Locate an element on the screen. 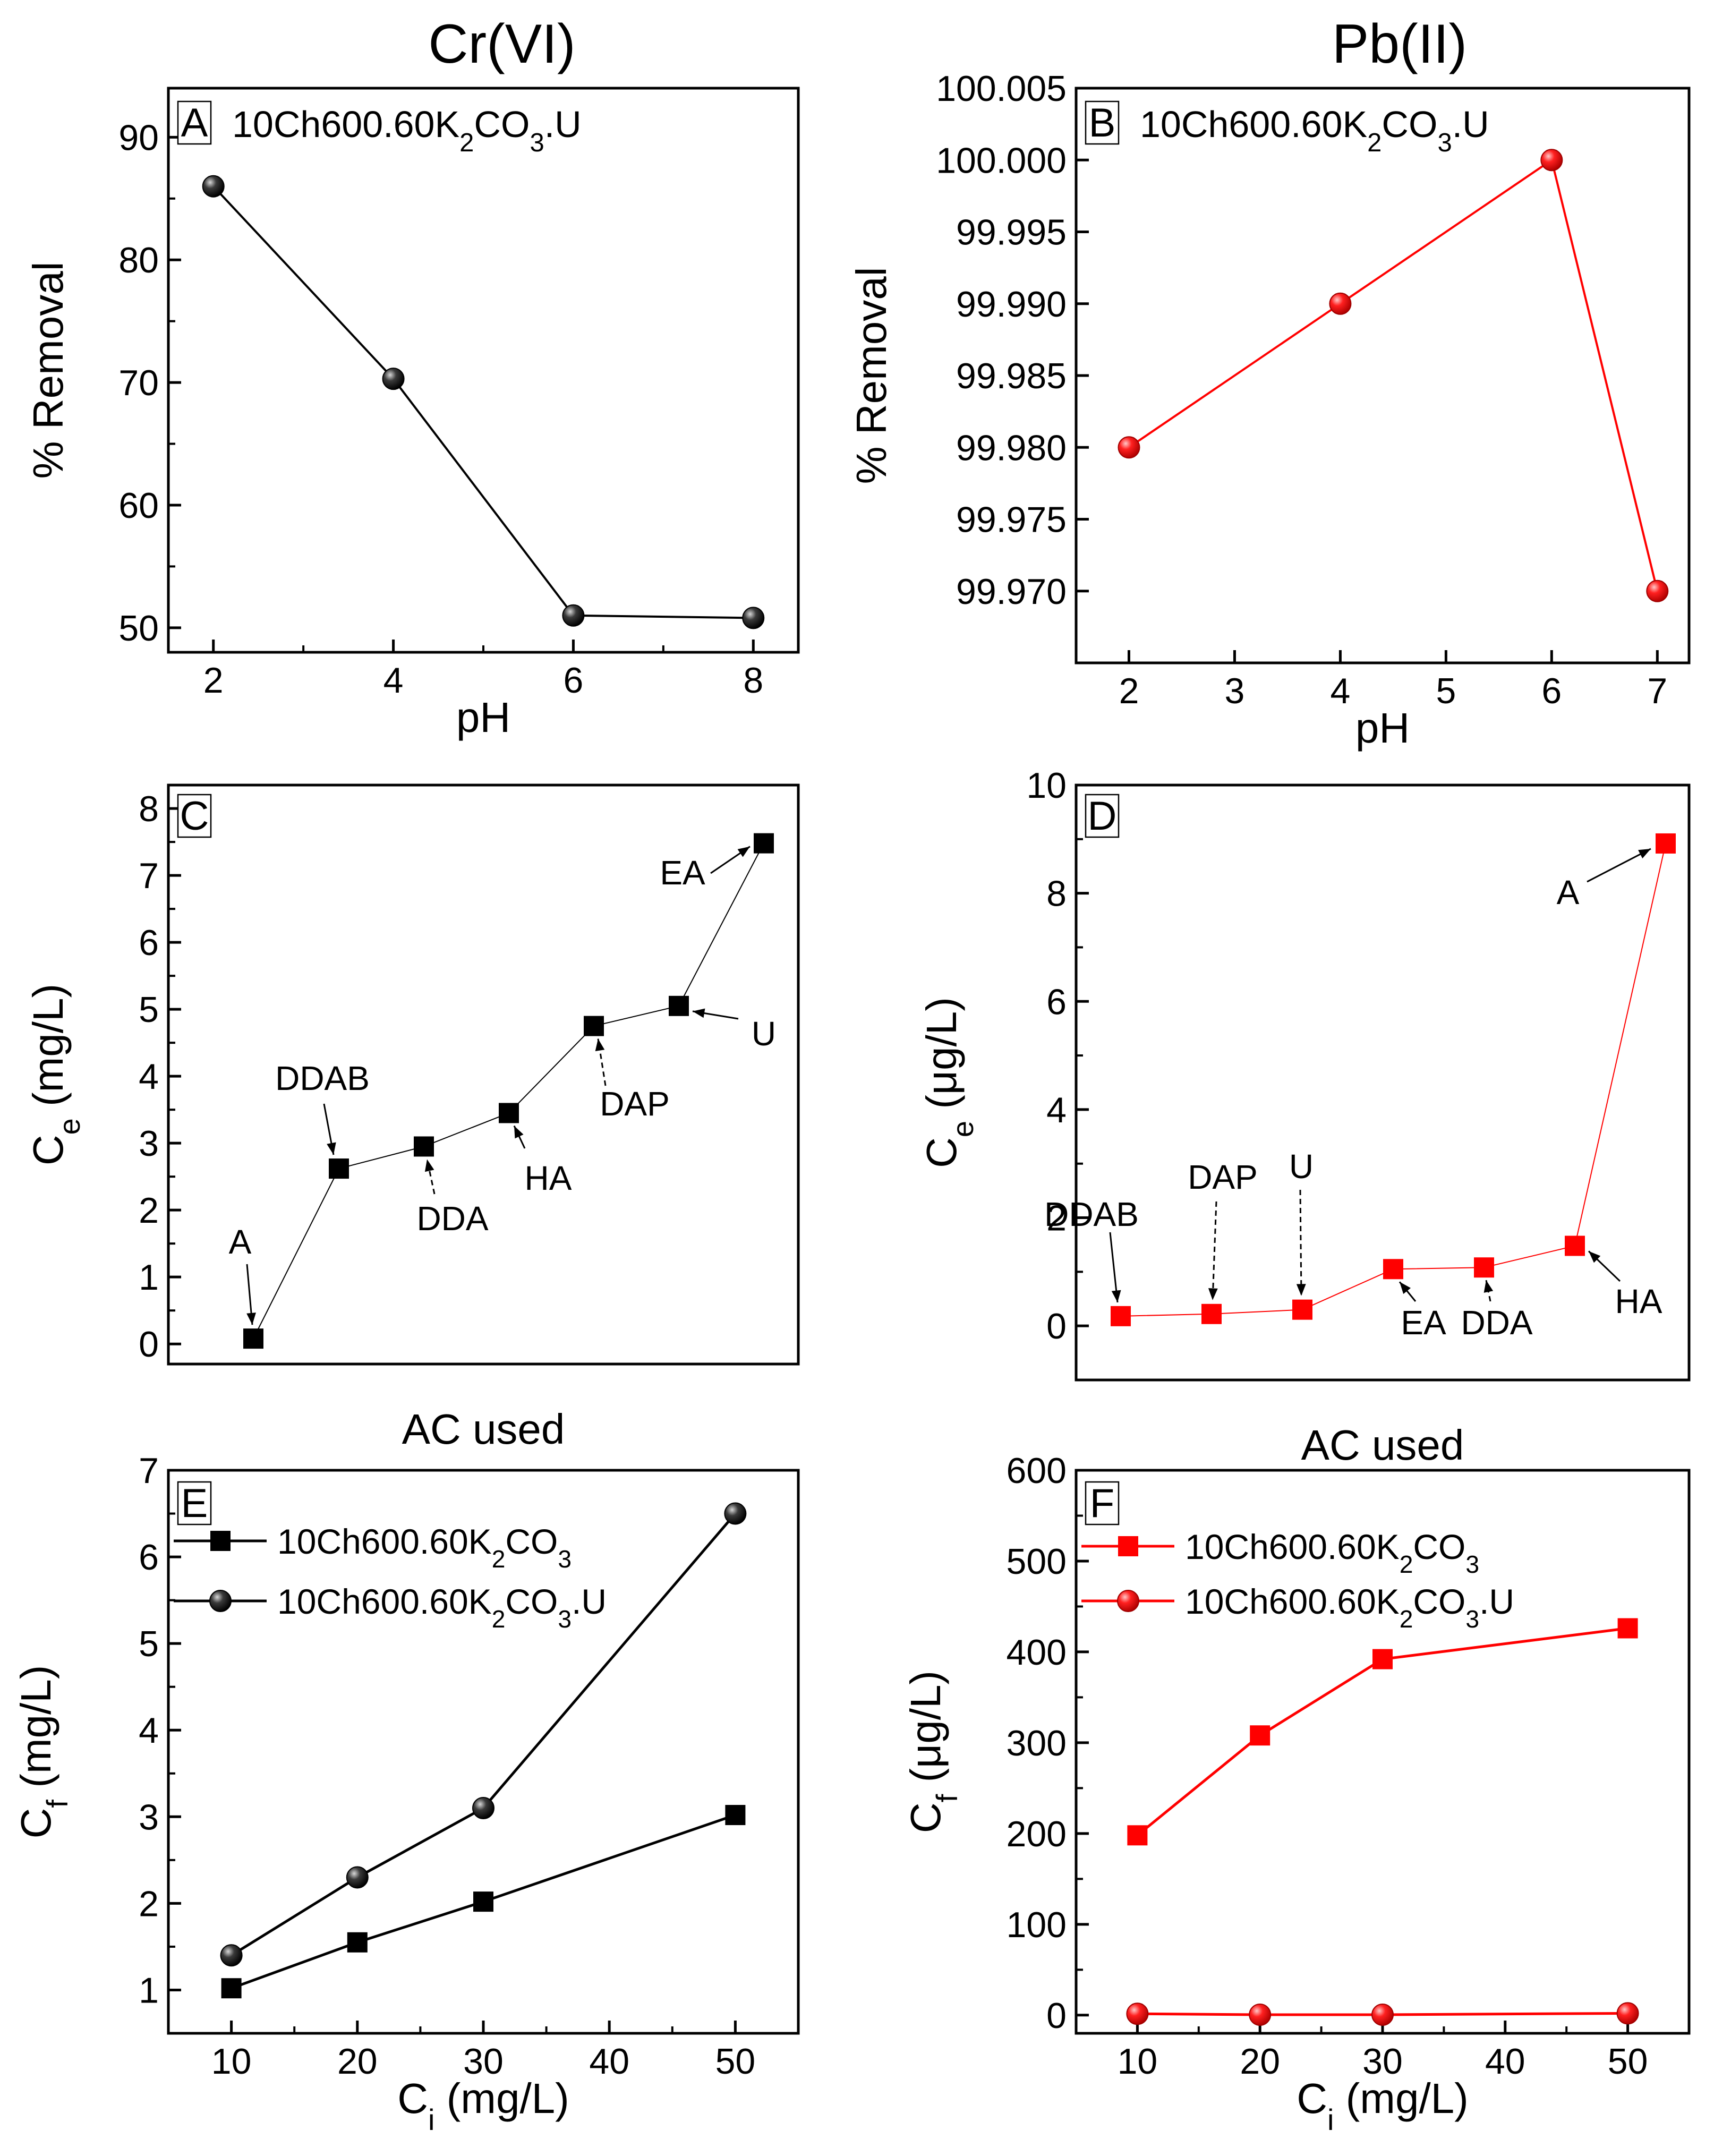 This screenshot has height=2156, width=1731. panel-letter: E is located at coordinates (195, 1503).